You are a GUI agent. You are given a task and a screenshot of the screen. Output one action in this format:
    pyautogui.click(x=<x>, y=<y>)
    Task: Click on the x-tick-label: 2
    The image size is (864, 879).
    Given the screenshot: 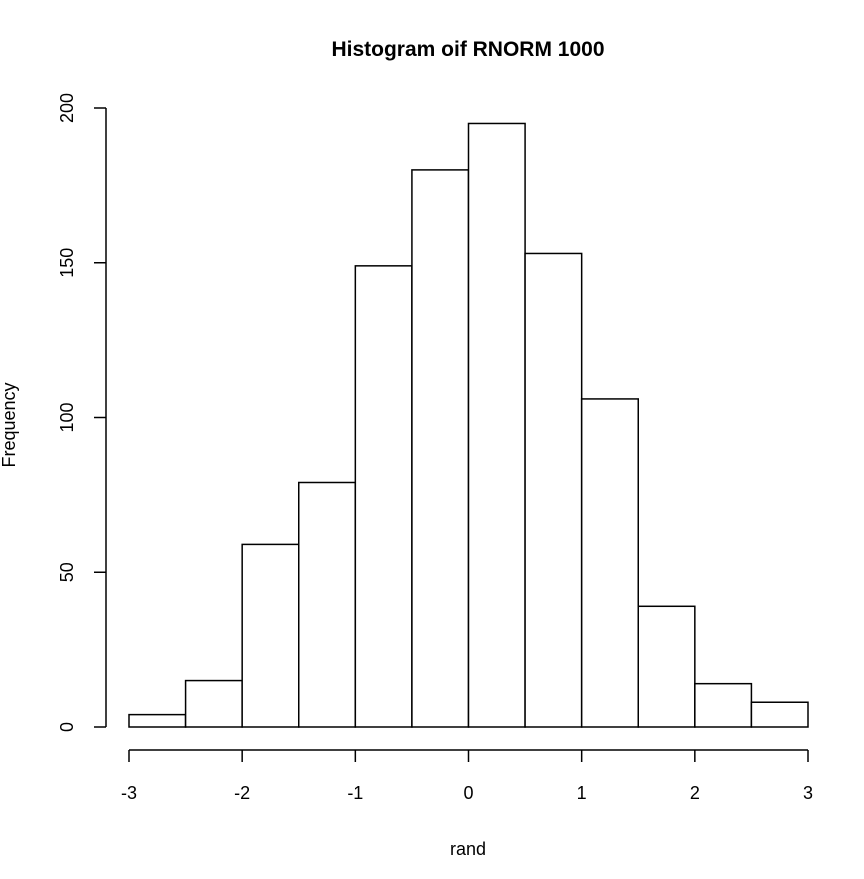 What is the action you would take?
    pyautogui.click(x=695, y=793)
    